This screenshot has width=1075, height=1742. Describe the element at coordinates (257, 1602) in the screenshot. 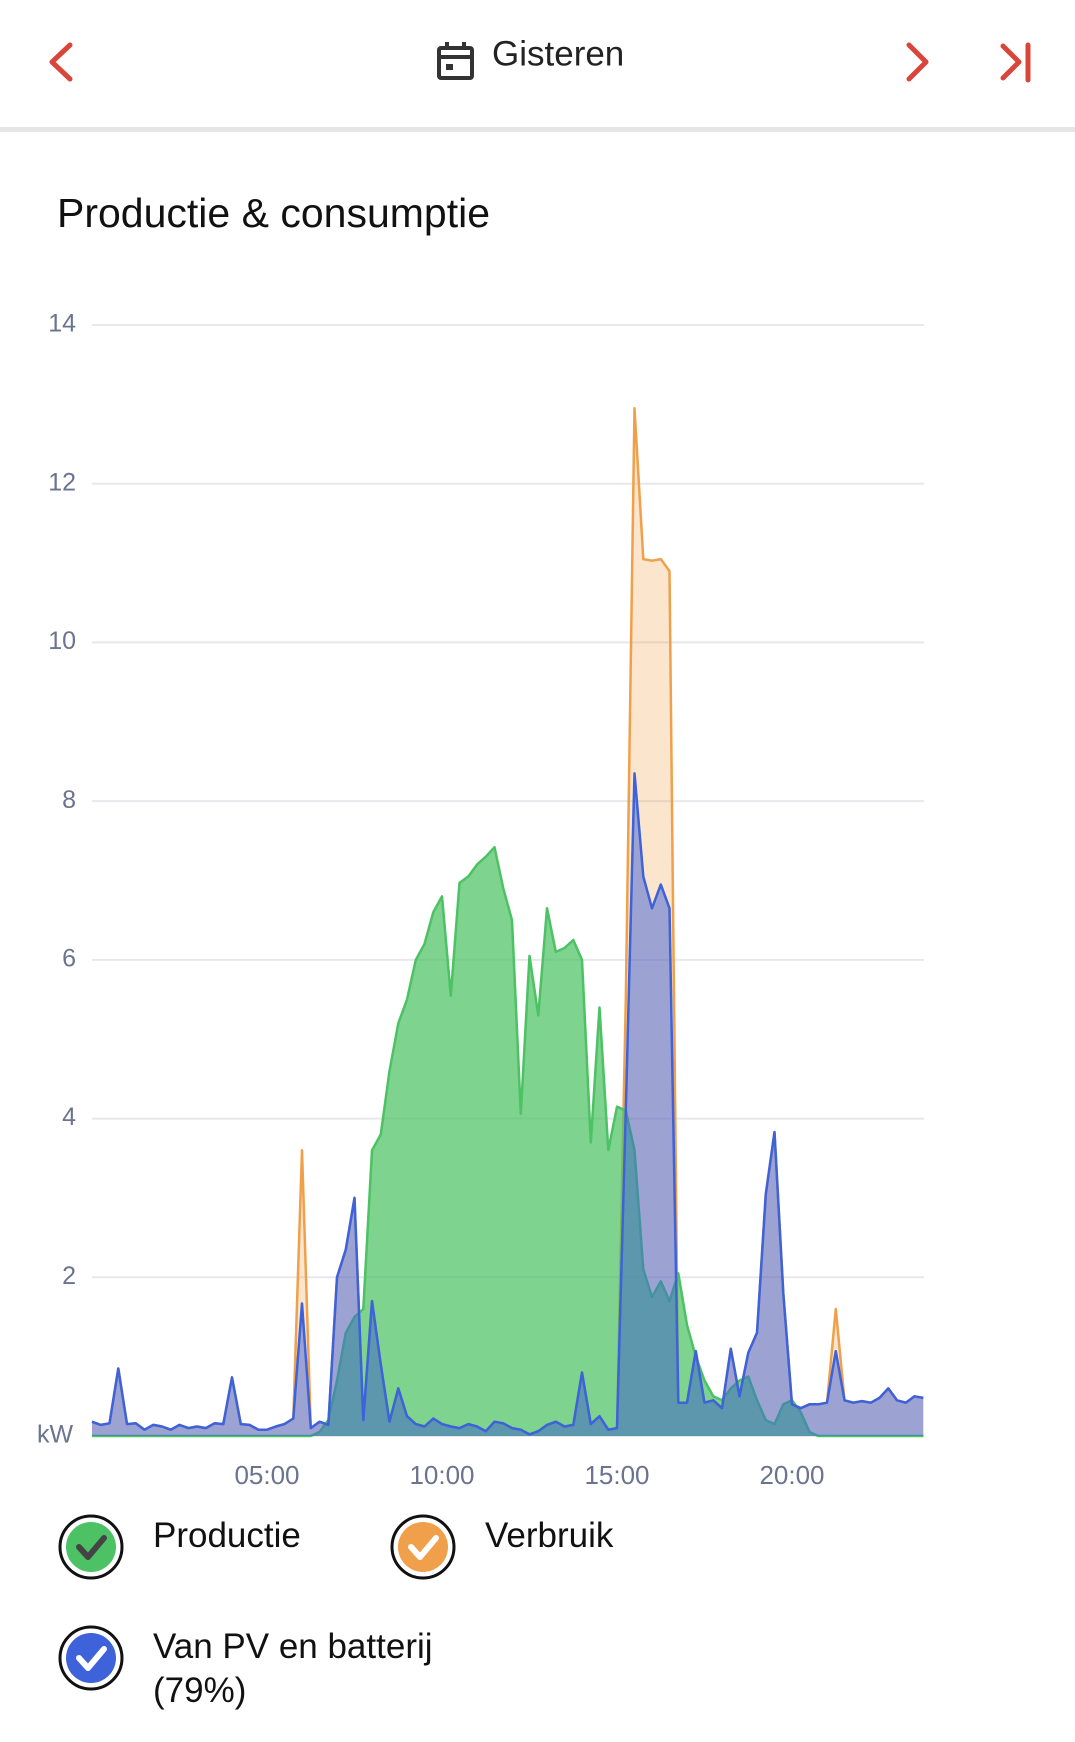

I see `legend` at that location.